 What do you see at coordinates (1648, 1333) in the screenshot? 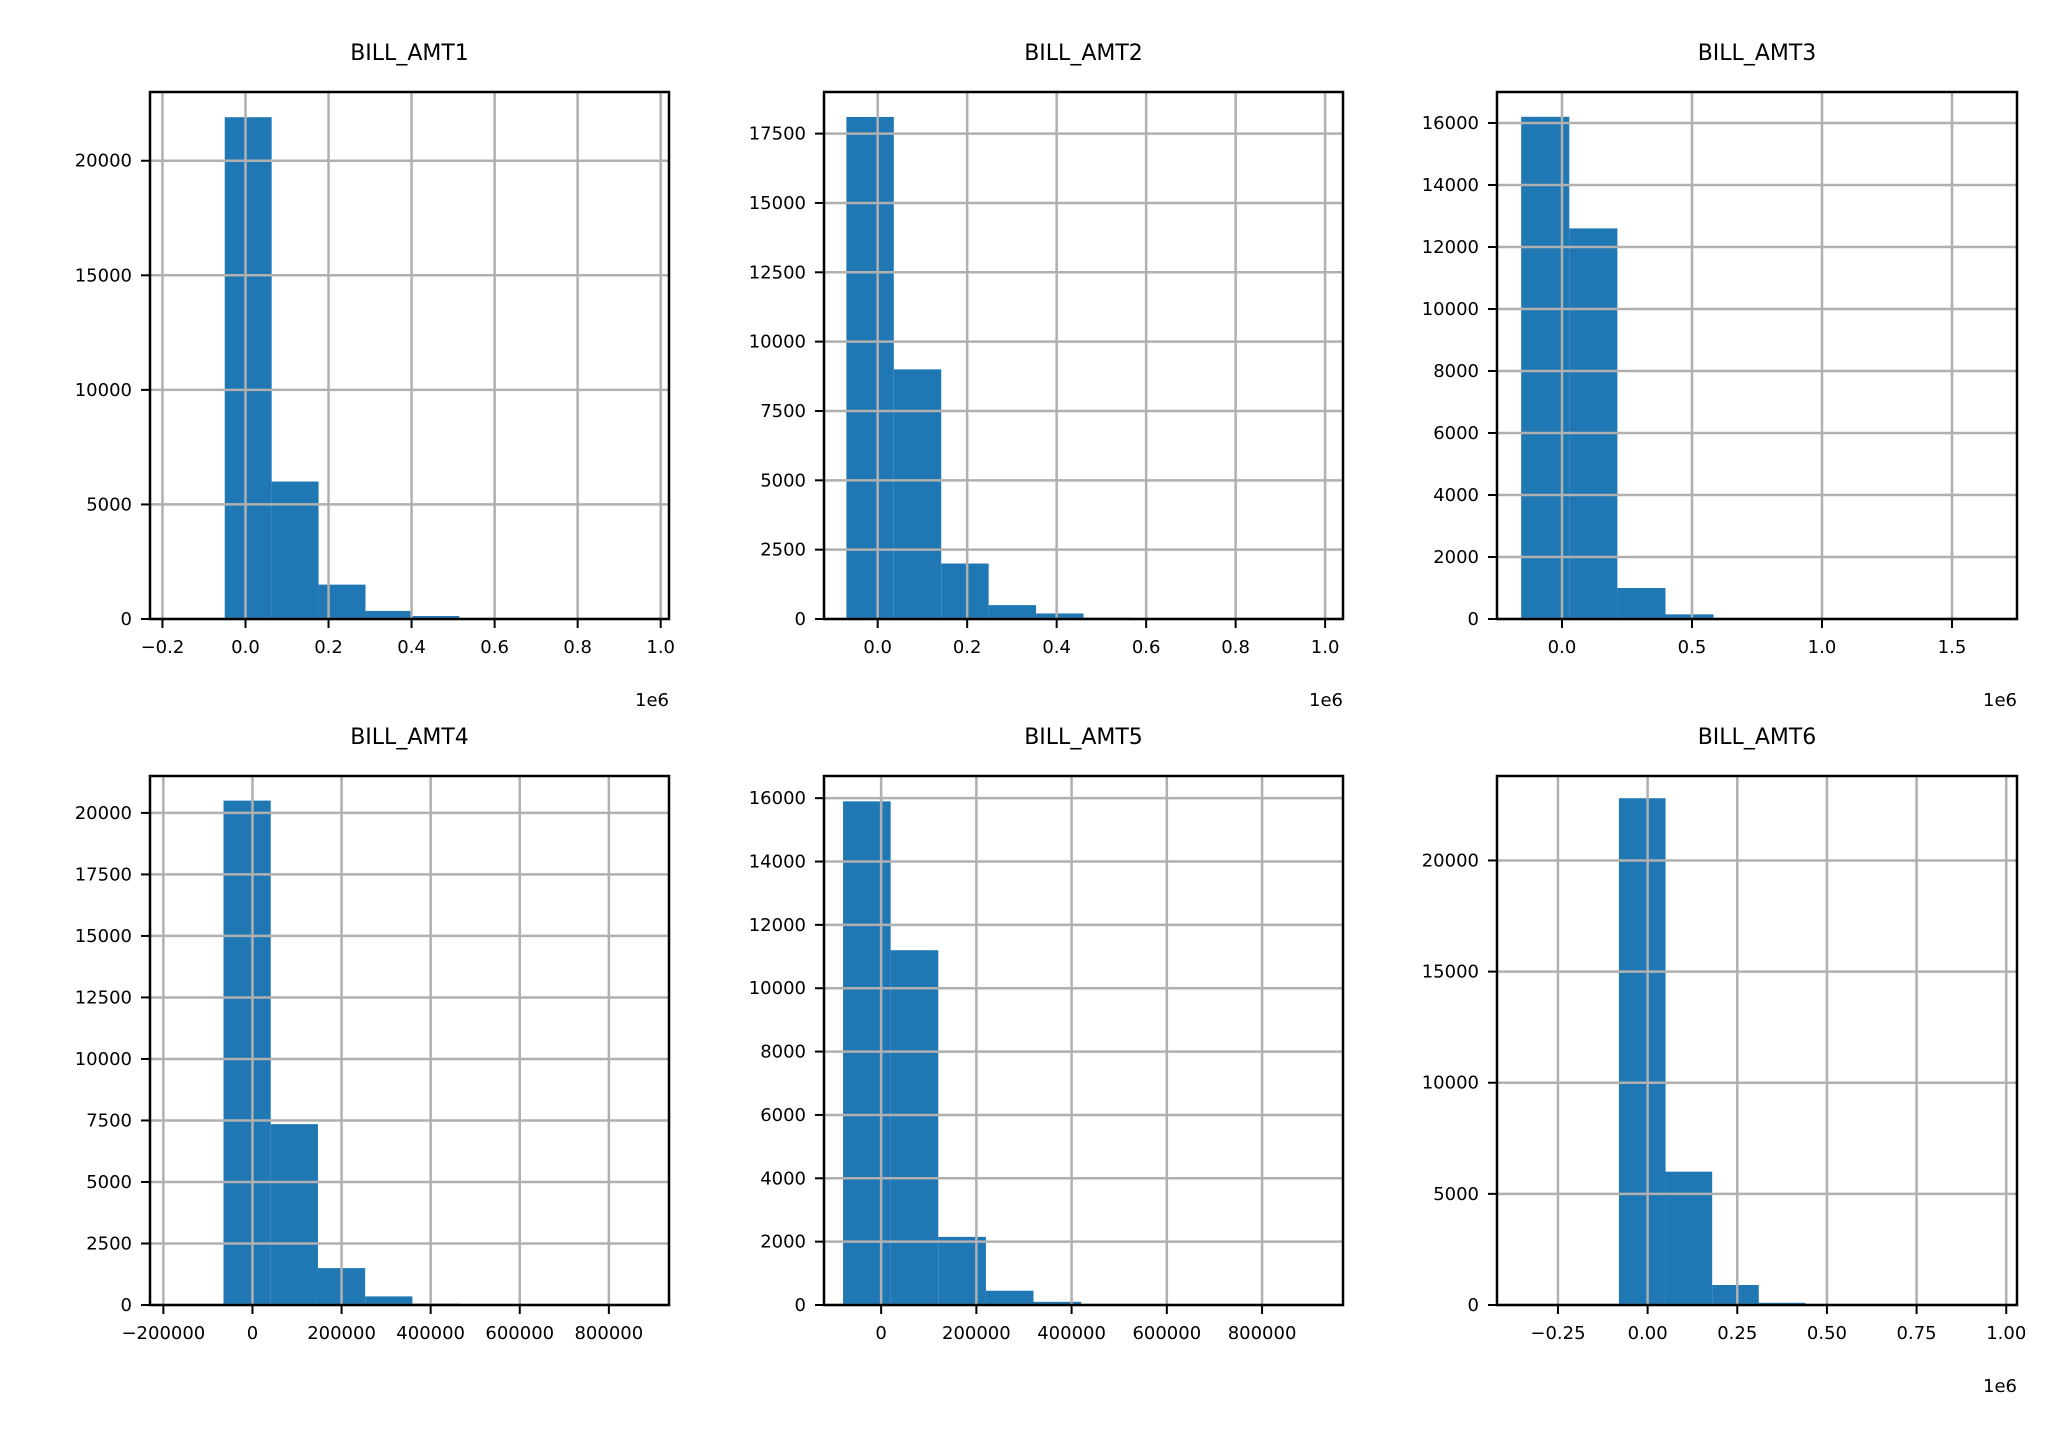
I see `x-tick-label: 0.00` at bounding box center [1648, 1333].